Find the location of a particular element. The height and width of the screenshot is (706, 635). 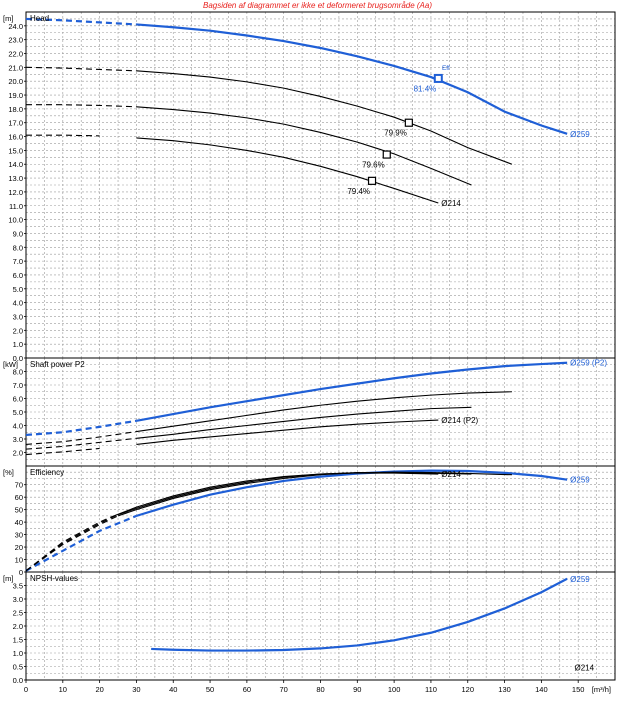

y-tick-label: 24.0 is located at coordinates (15, 26).